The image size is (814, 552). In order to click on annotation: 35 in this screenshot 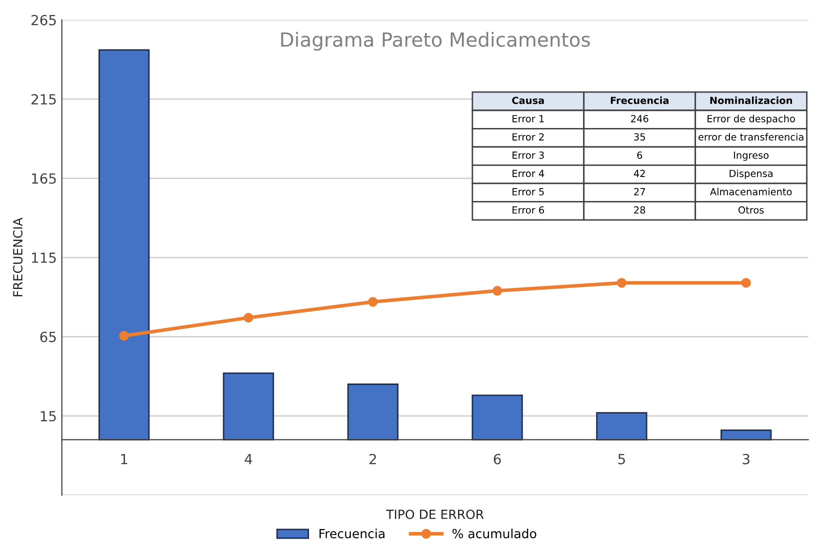, I will do `click(639, 137)`.